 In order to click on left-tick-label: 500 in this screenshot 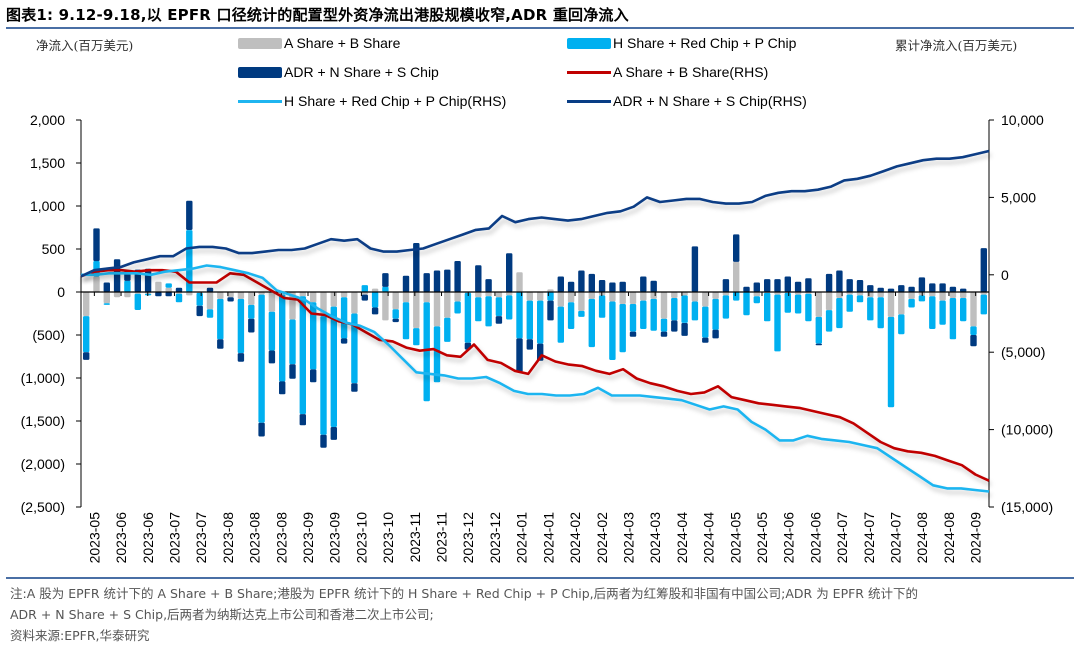, I will do `click(54, 249)`.